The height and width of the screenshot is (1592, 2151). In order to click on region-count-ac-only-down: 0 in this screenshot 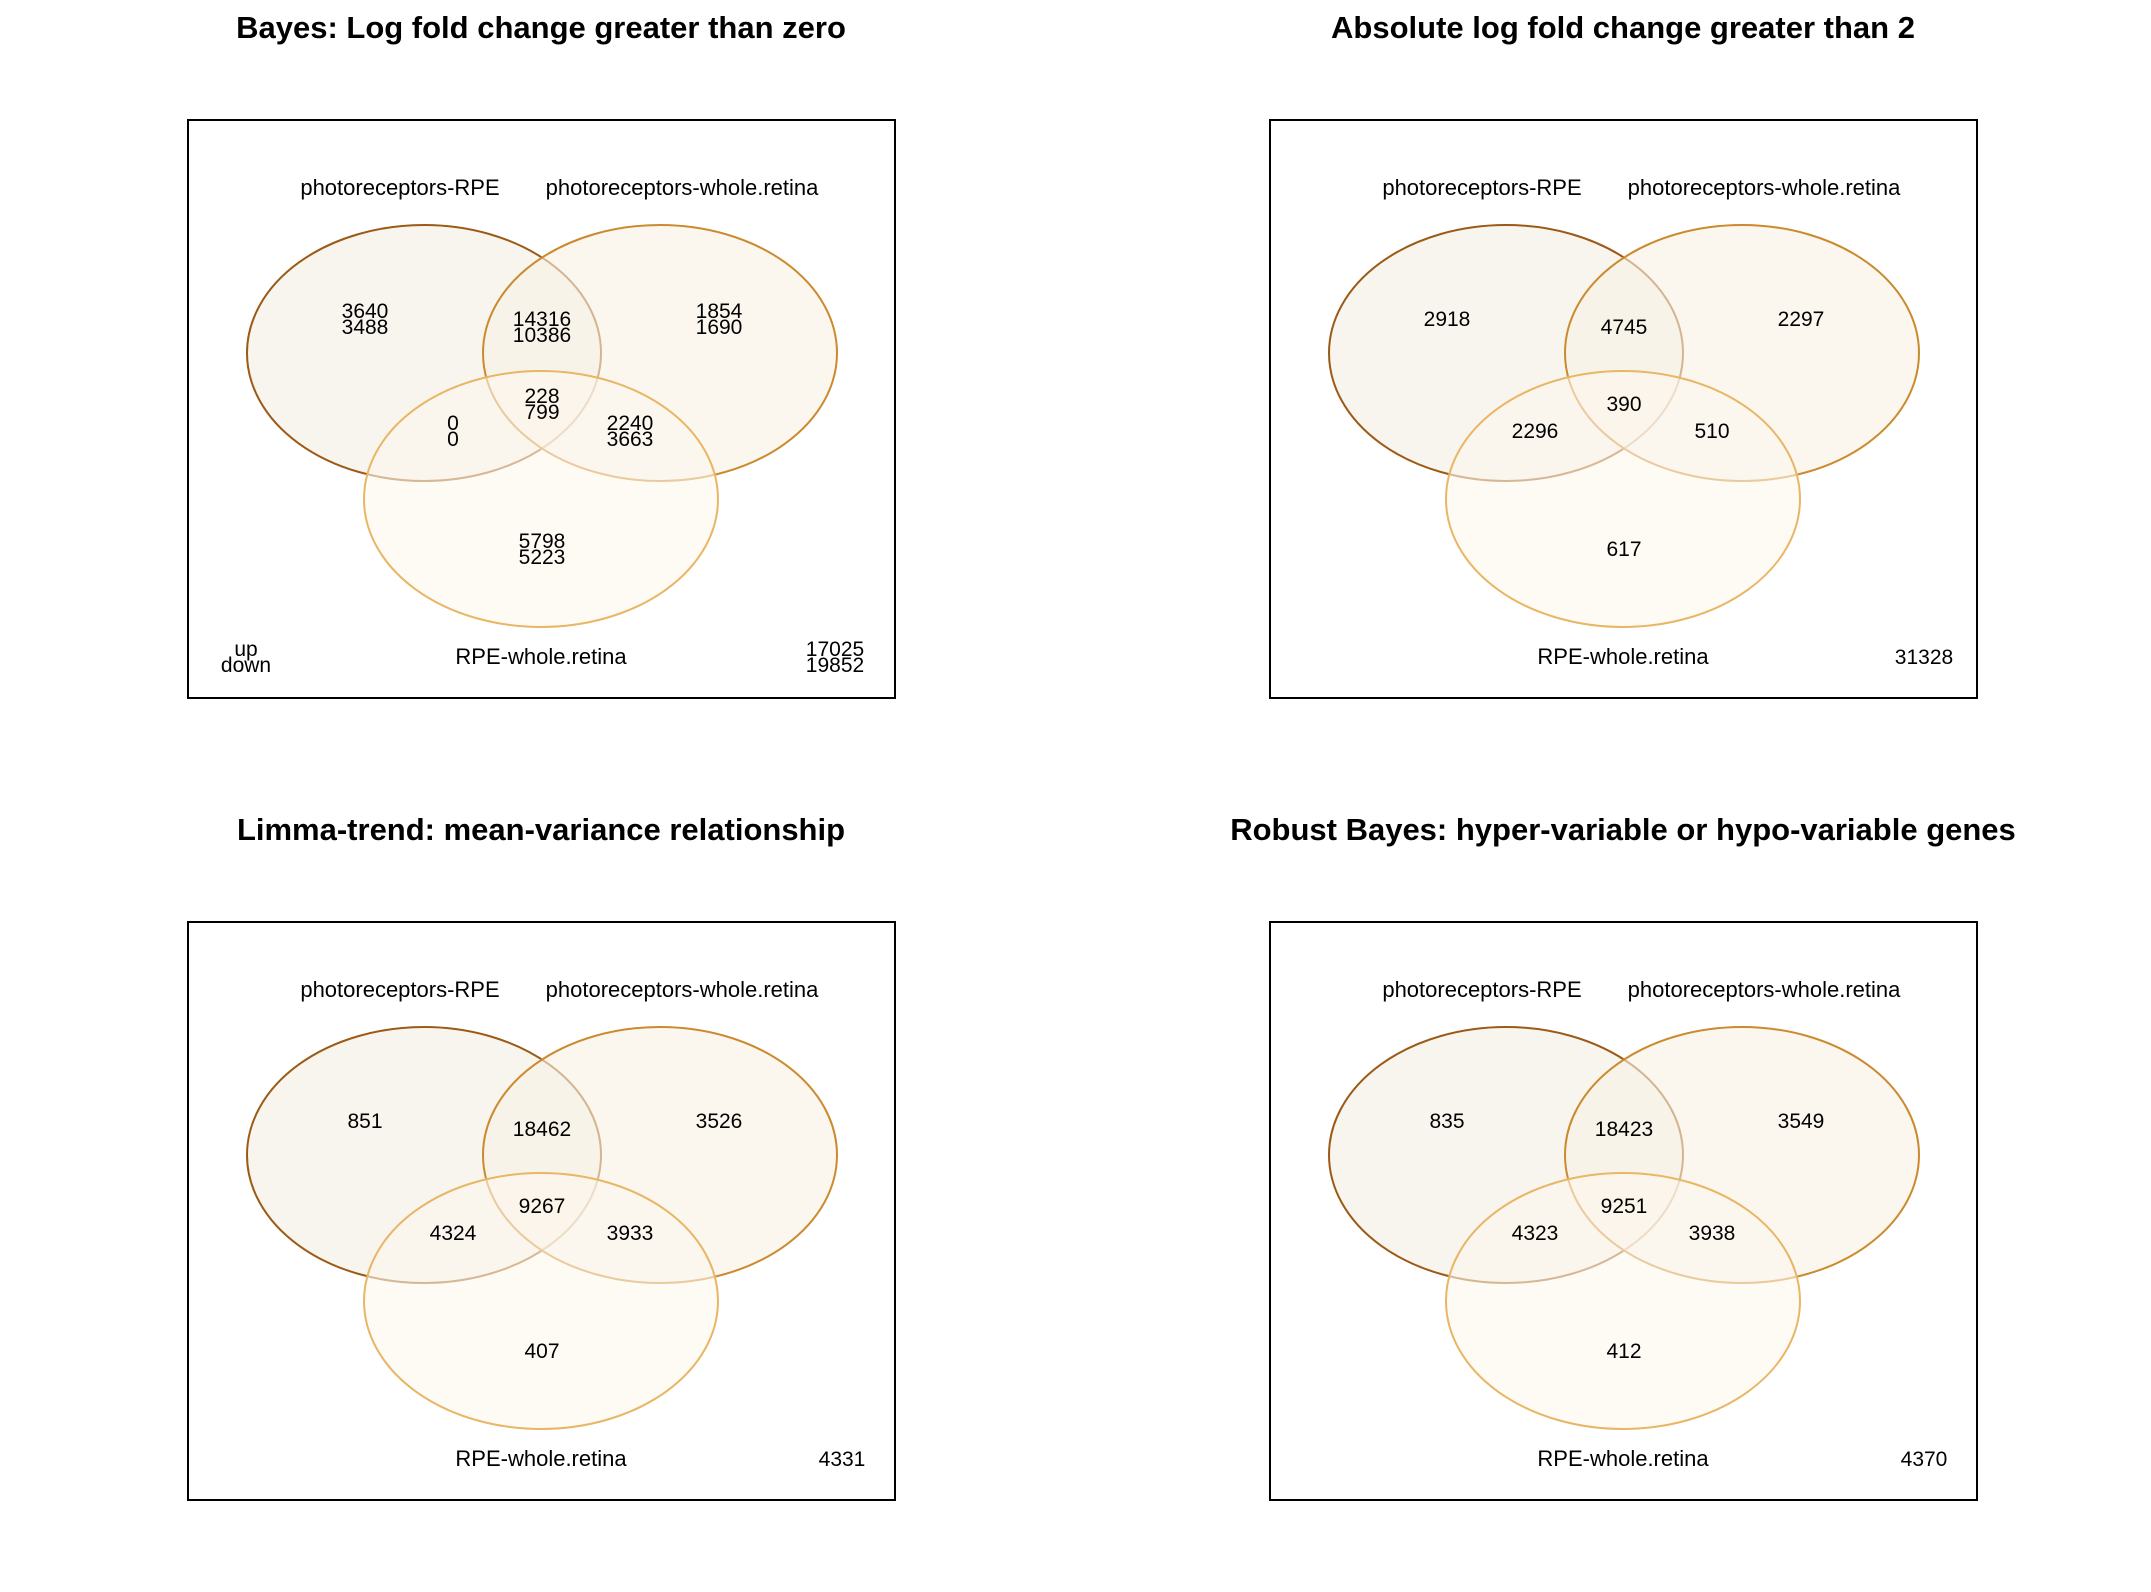, I will do `click(453, 439)`.